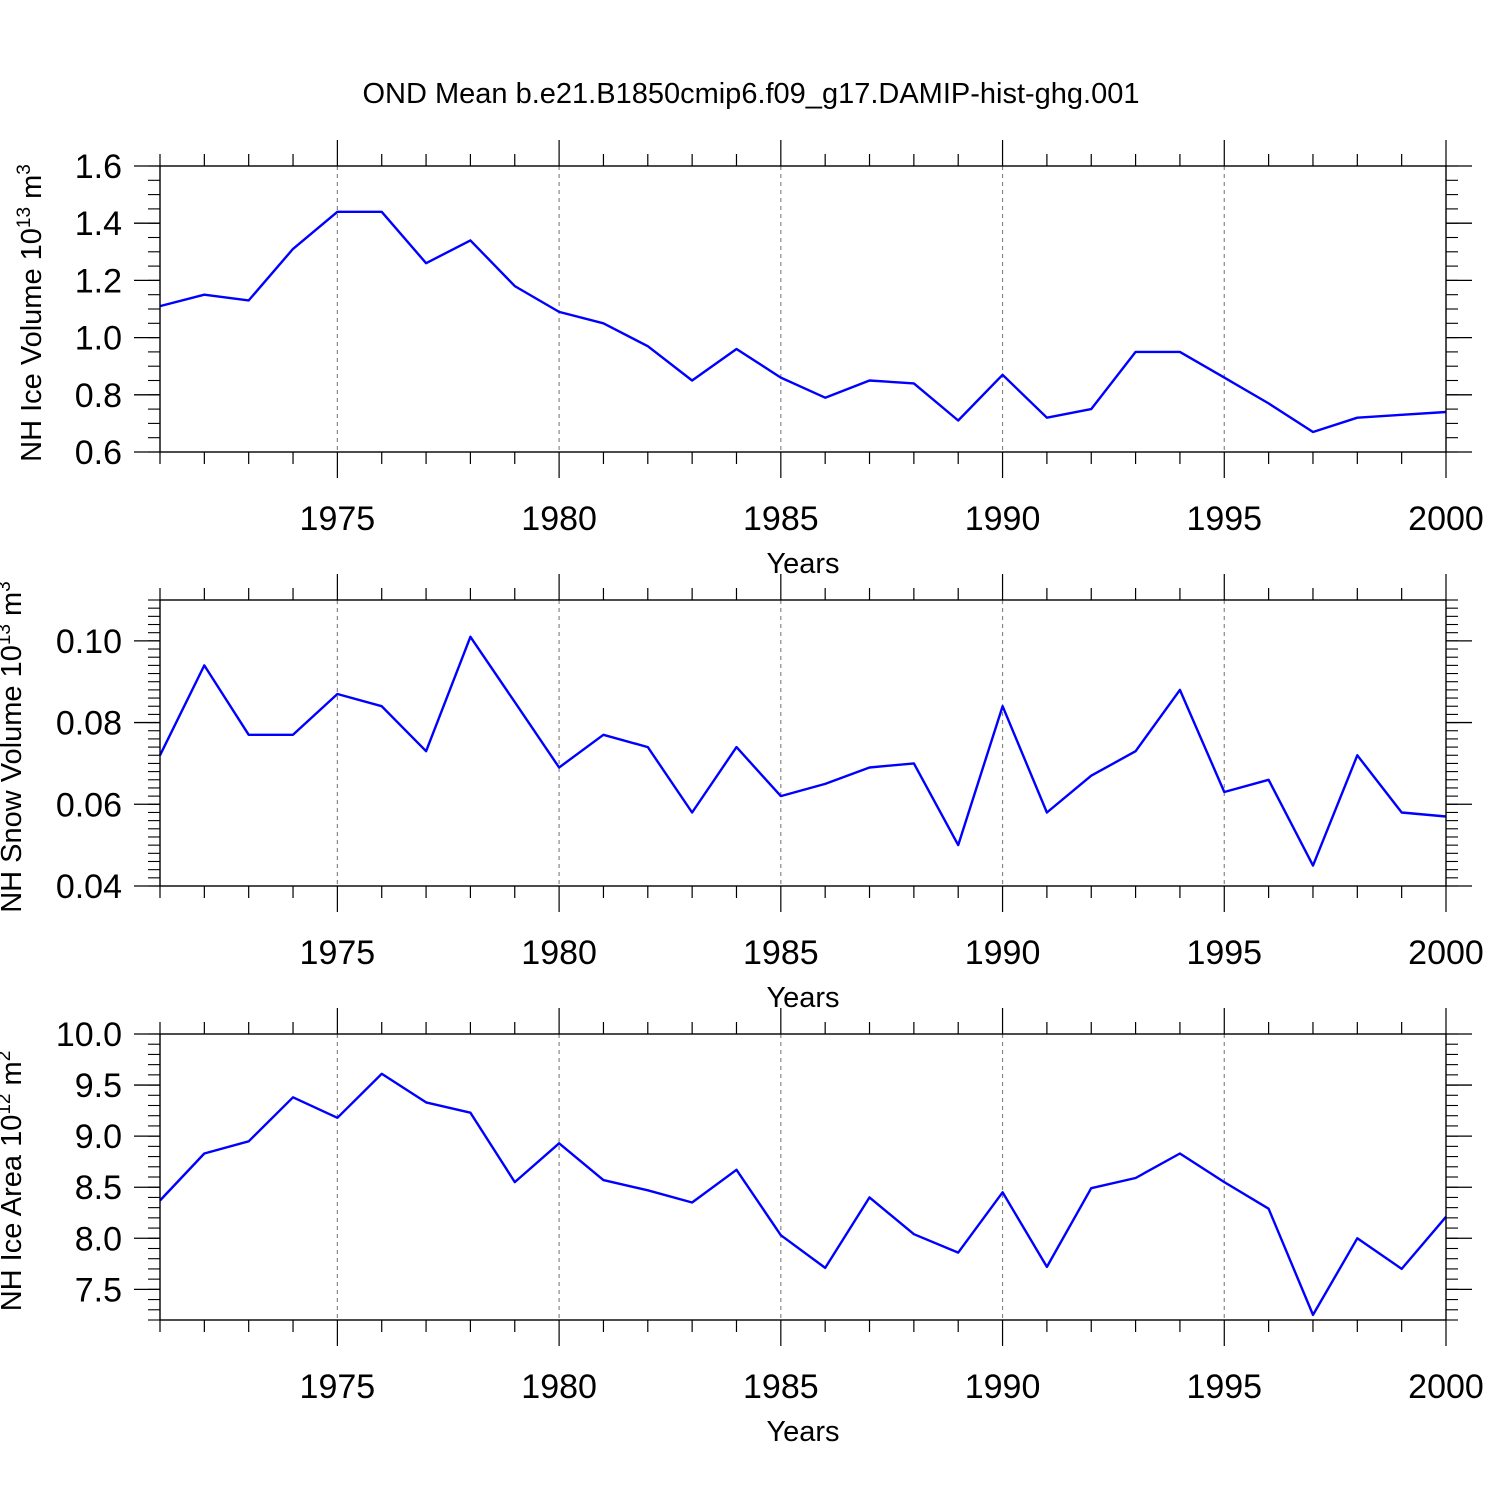  I want to click on y-tick-label: 0.06, so click(89, 805).